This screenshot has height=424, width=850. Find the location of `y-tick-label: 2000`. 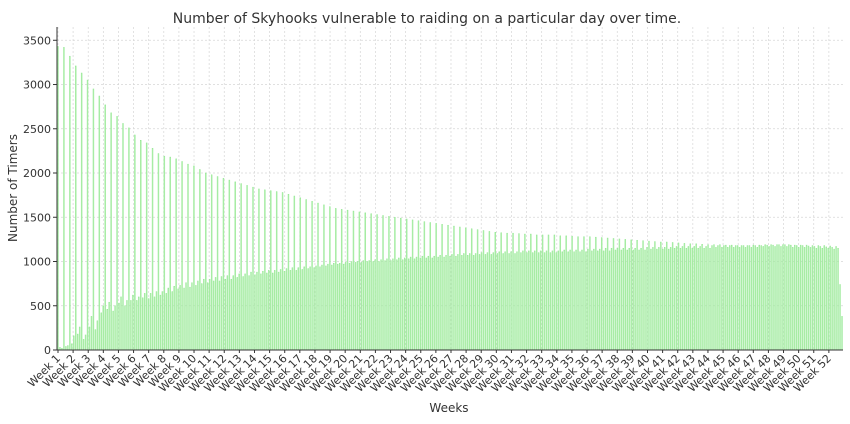

y-tick-label: 2000 is located at coordinates (37, 173).